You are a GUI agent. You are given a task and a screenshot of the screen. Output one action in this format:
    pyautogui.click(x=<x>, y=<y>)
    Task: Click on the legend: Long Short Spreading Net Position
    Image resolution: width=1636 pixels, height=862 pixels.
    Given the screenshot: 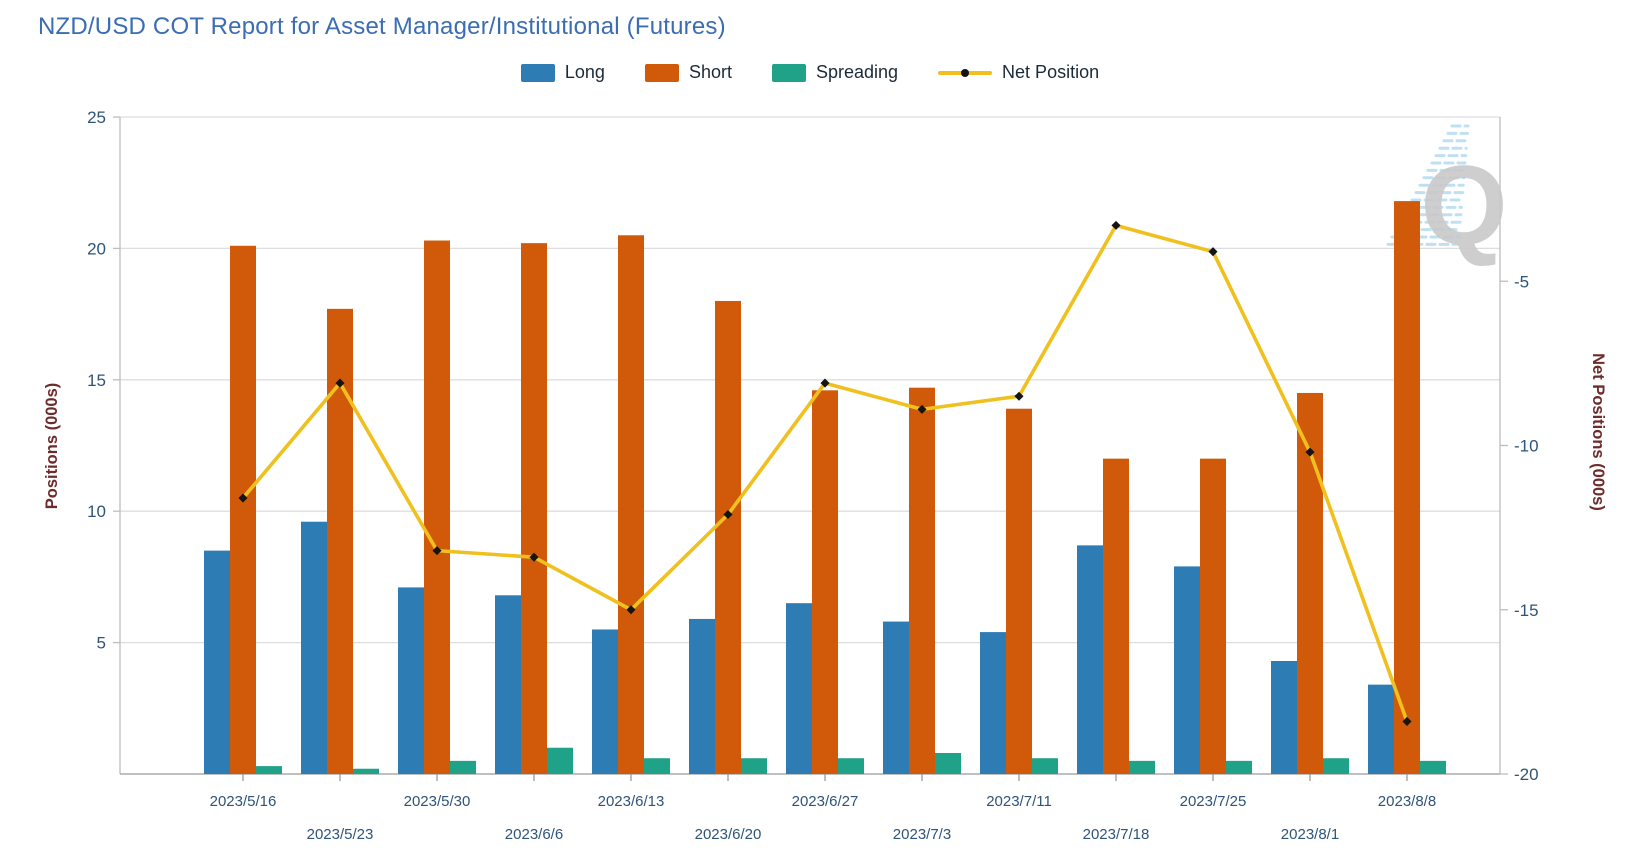 What is the action you would take?
    pyautogui.click(x=810, y=72)
    